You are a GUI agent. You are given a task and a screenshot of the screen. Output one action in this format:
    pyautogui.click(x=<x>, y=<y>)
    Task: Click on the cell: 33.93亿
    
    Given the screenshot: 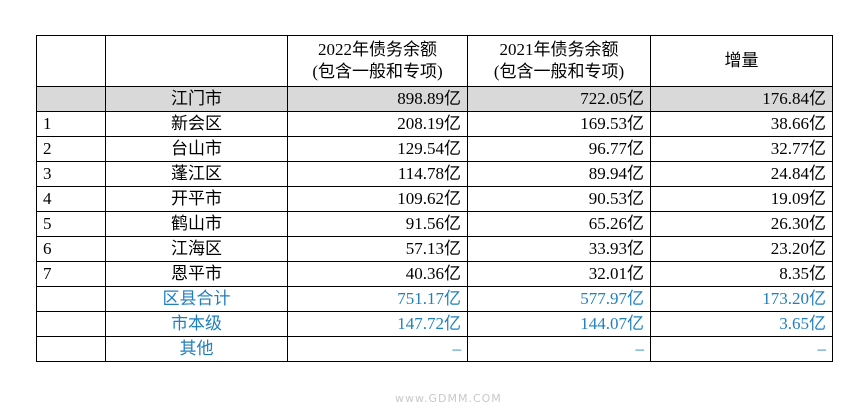 What is the action you would take?
    pyautogui.click(x=559, y=249)
    